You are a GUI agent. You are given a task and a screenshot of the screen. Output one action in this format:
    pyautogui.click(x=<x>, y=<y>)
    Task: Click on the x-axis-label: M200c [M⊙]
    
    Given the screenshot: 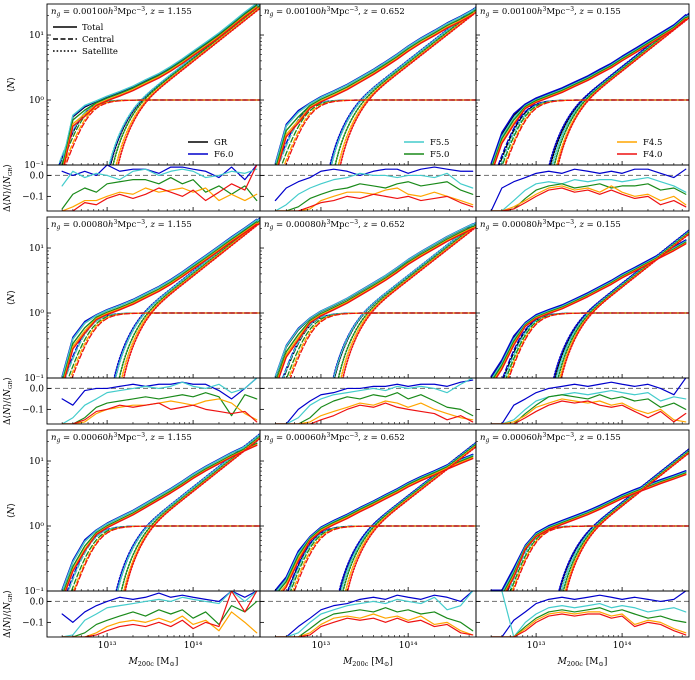 What is the action you would take?
    pyautogui.click(x=367, y=662)
    